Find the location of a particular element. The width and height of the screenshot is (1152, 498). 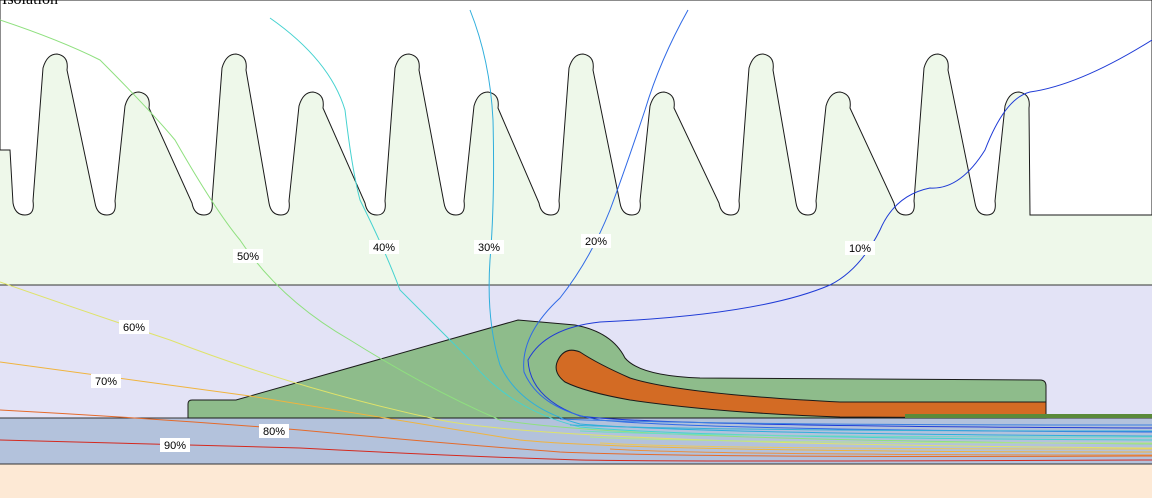

contour-label-2: 20% is located at coordinates (596, 241).